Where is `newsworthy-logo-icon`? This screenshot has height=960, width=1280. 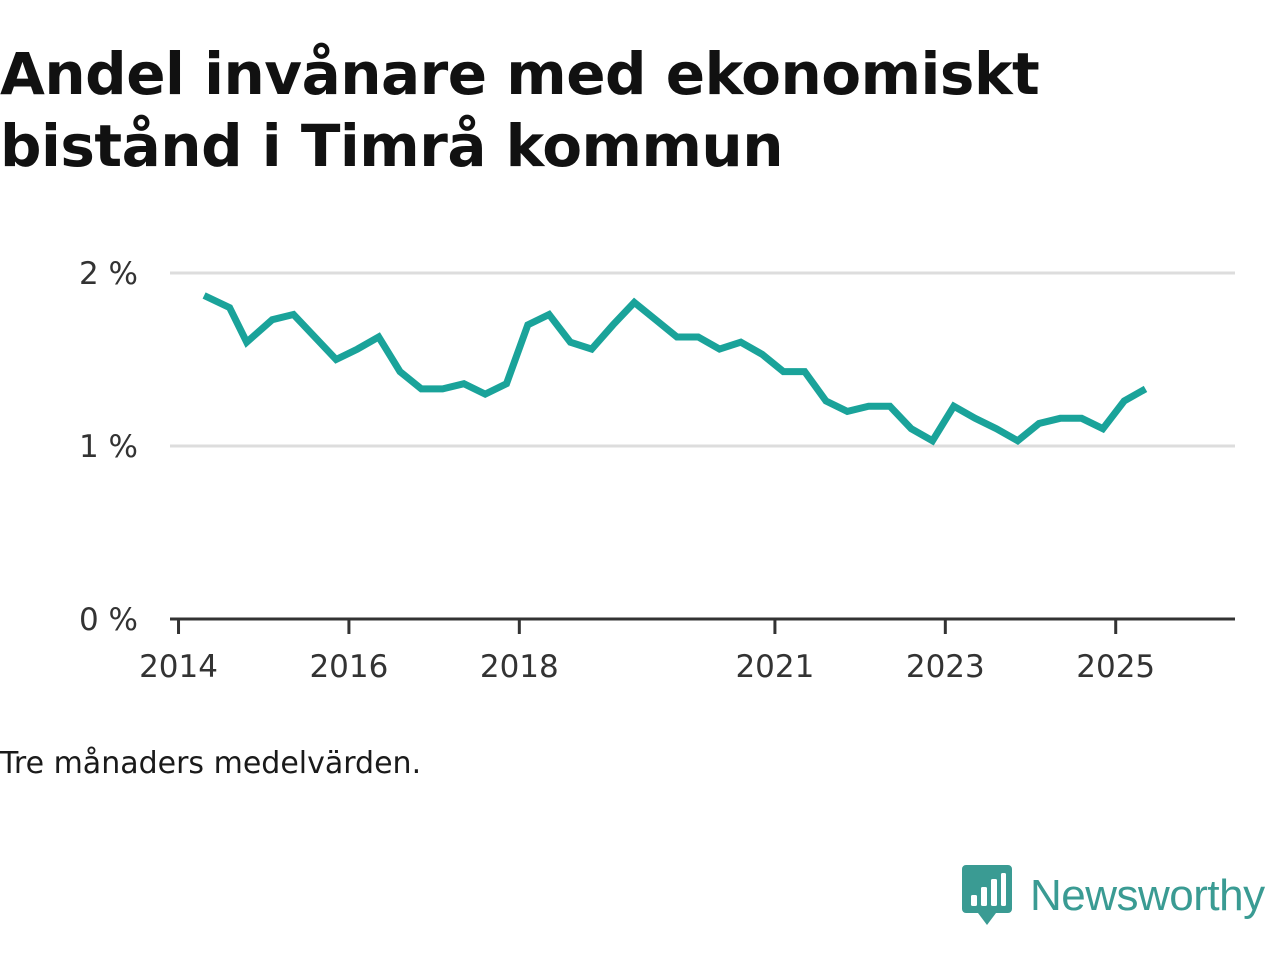 newsworthy-logo-icon is located at coordinates (987, 895).